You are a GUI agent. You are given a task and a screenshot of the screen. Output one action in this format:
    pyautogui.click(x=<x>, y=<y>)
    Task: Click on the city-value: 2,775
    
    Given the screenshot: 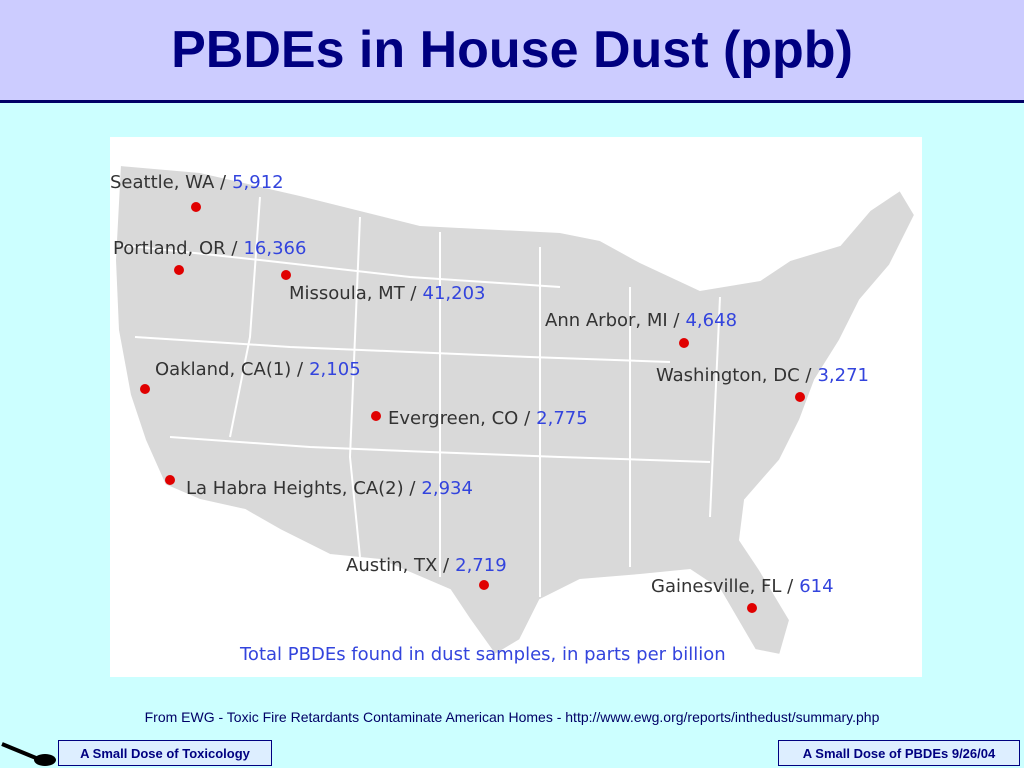 What is the action you would take?
    pyautogui.click(x=562, y=418)
    